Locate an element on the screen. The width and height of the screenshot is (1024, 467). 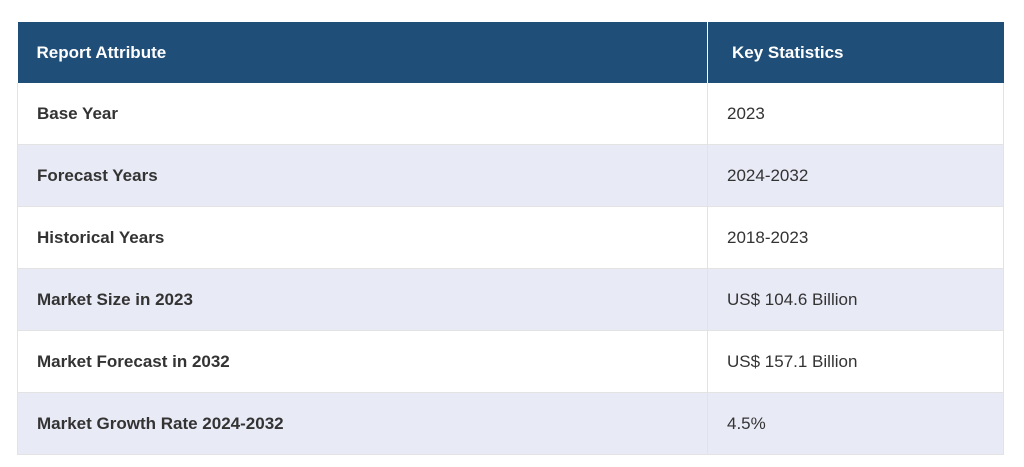
table-row: Historical Years 2018-2023 is located at coordinates (510, 237).